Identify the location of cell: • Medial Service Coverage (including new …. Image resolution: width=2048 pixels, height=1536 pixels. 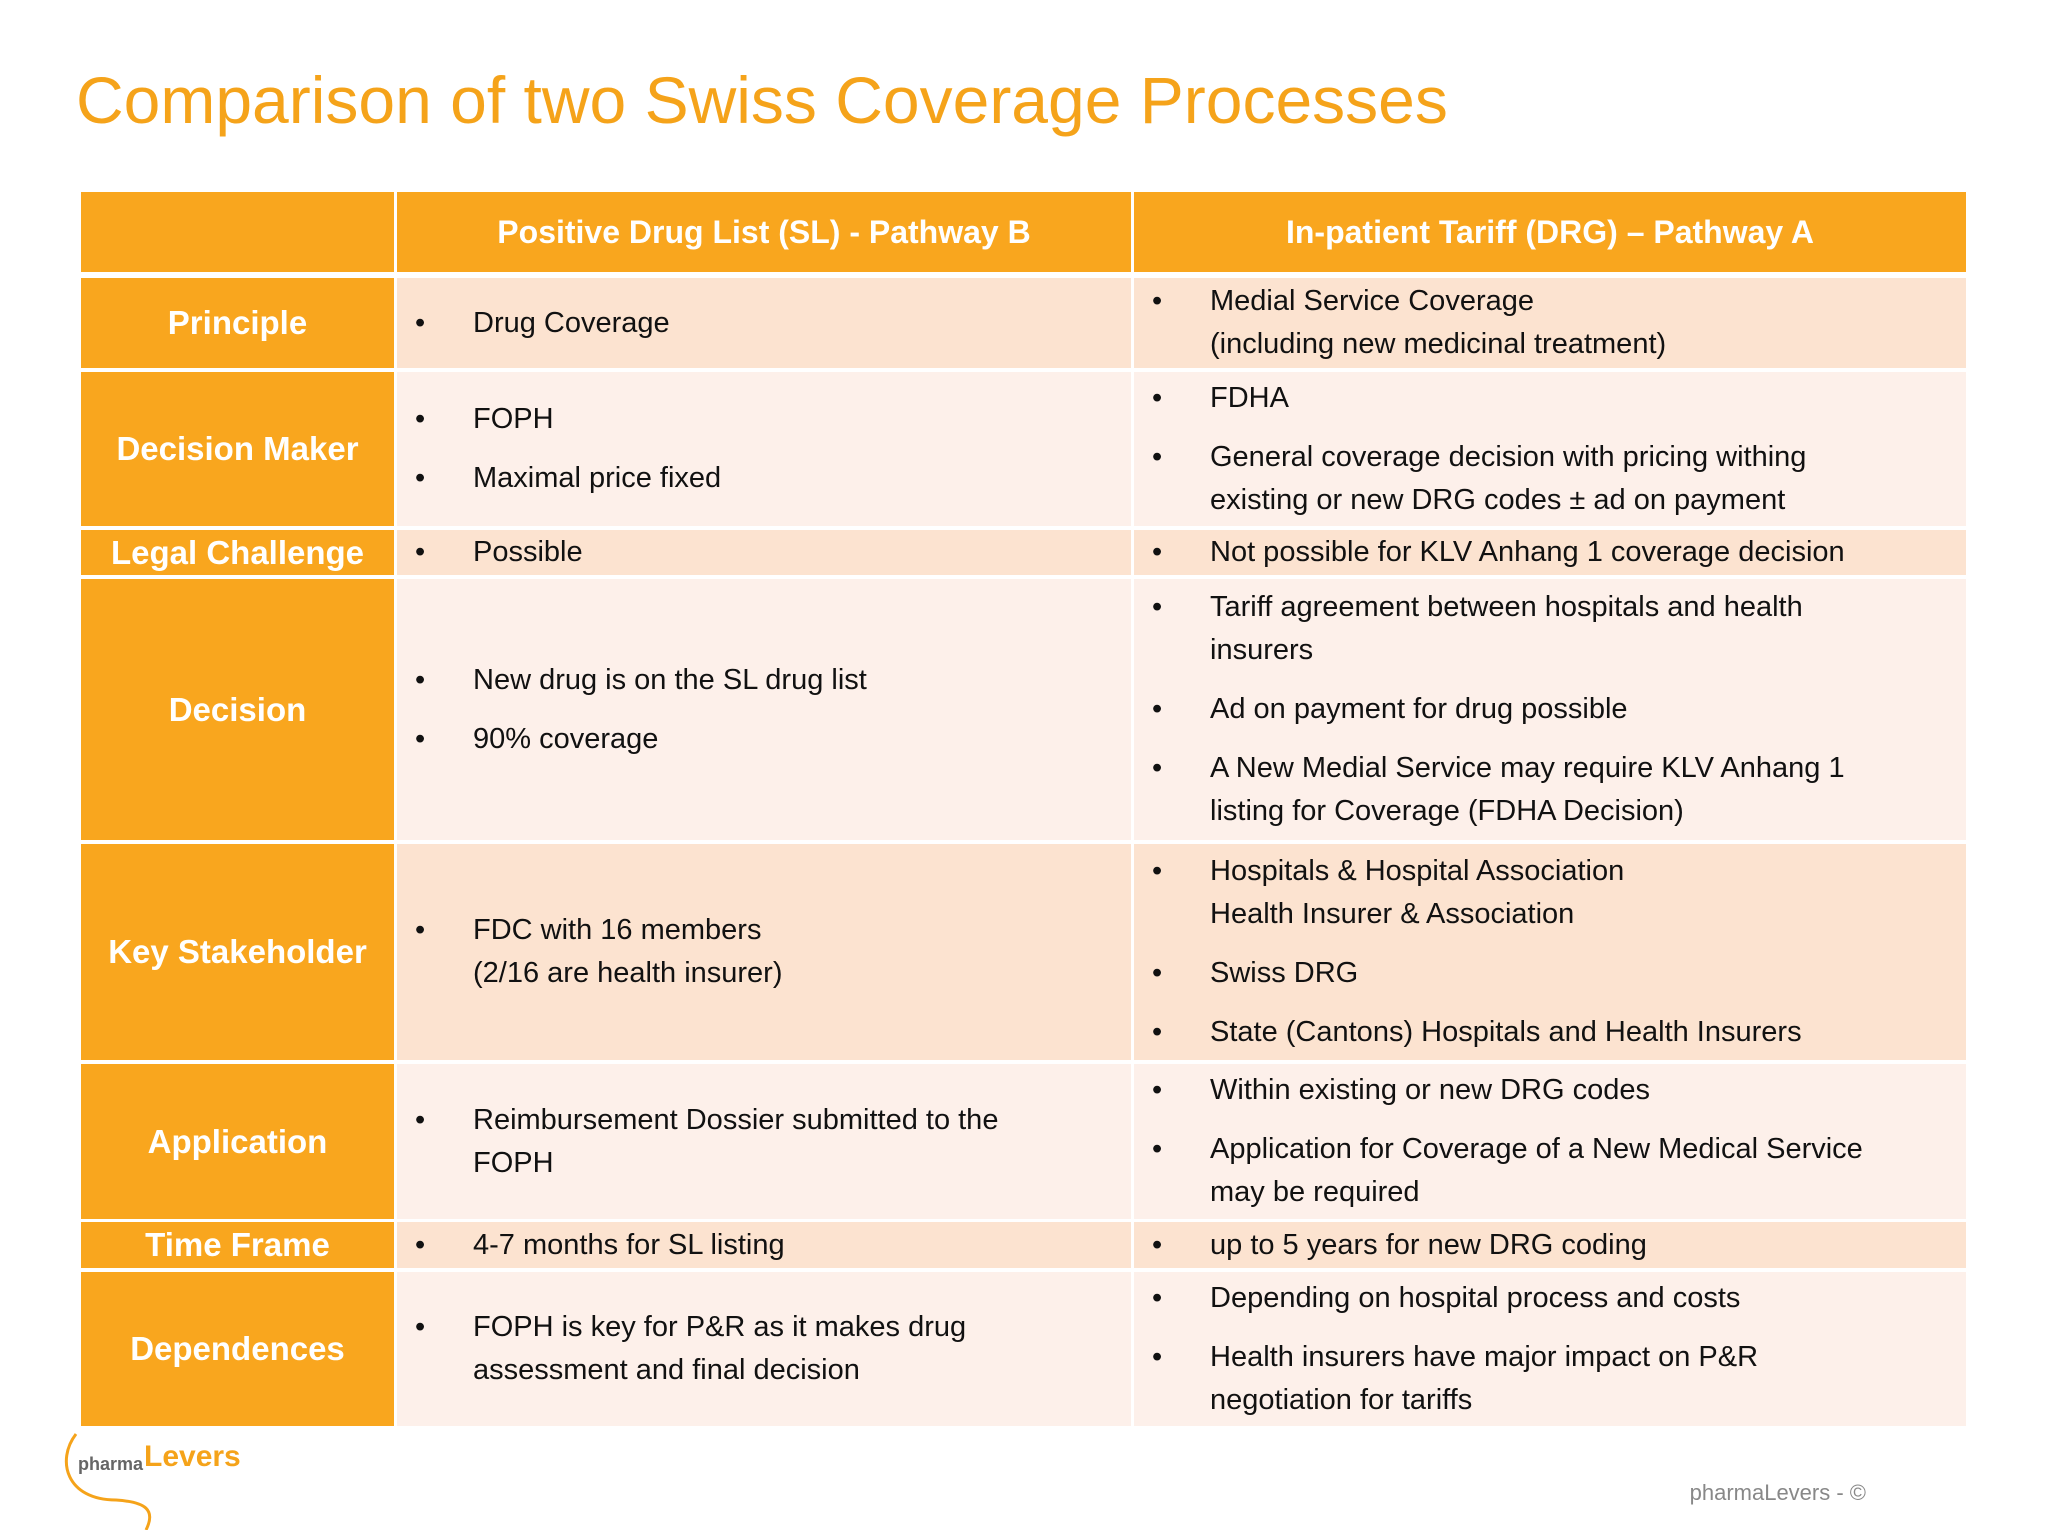
(1550, 323).